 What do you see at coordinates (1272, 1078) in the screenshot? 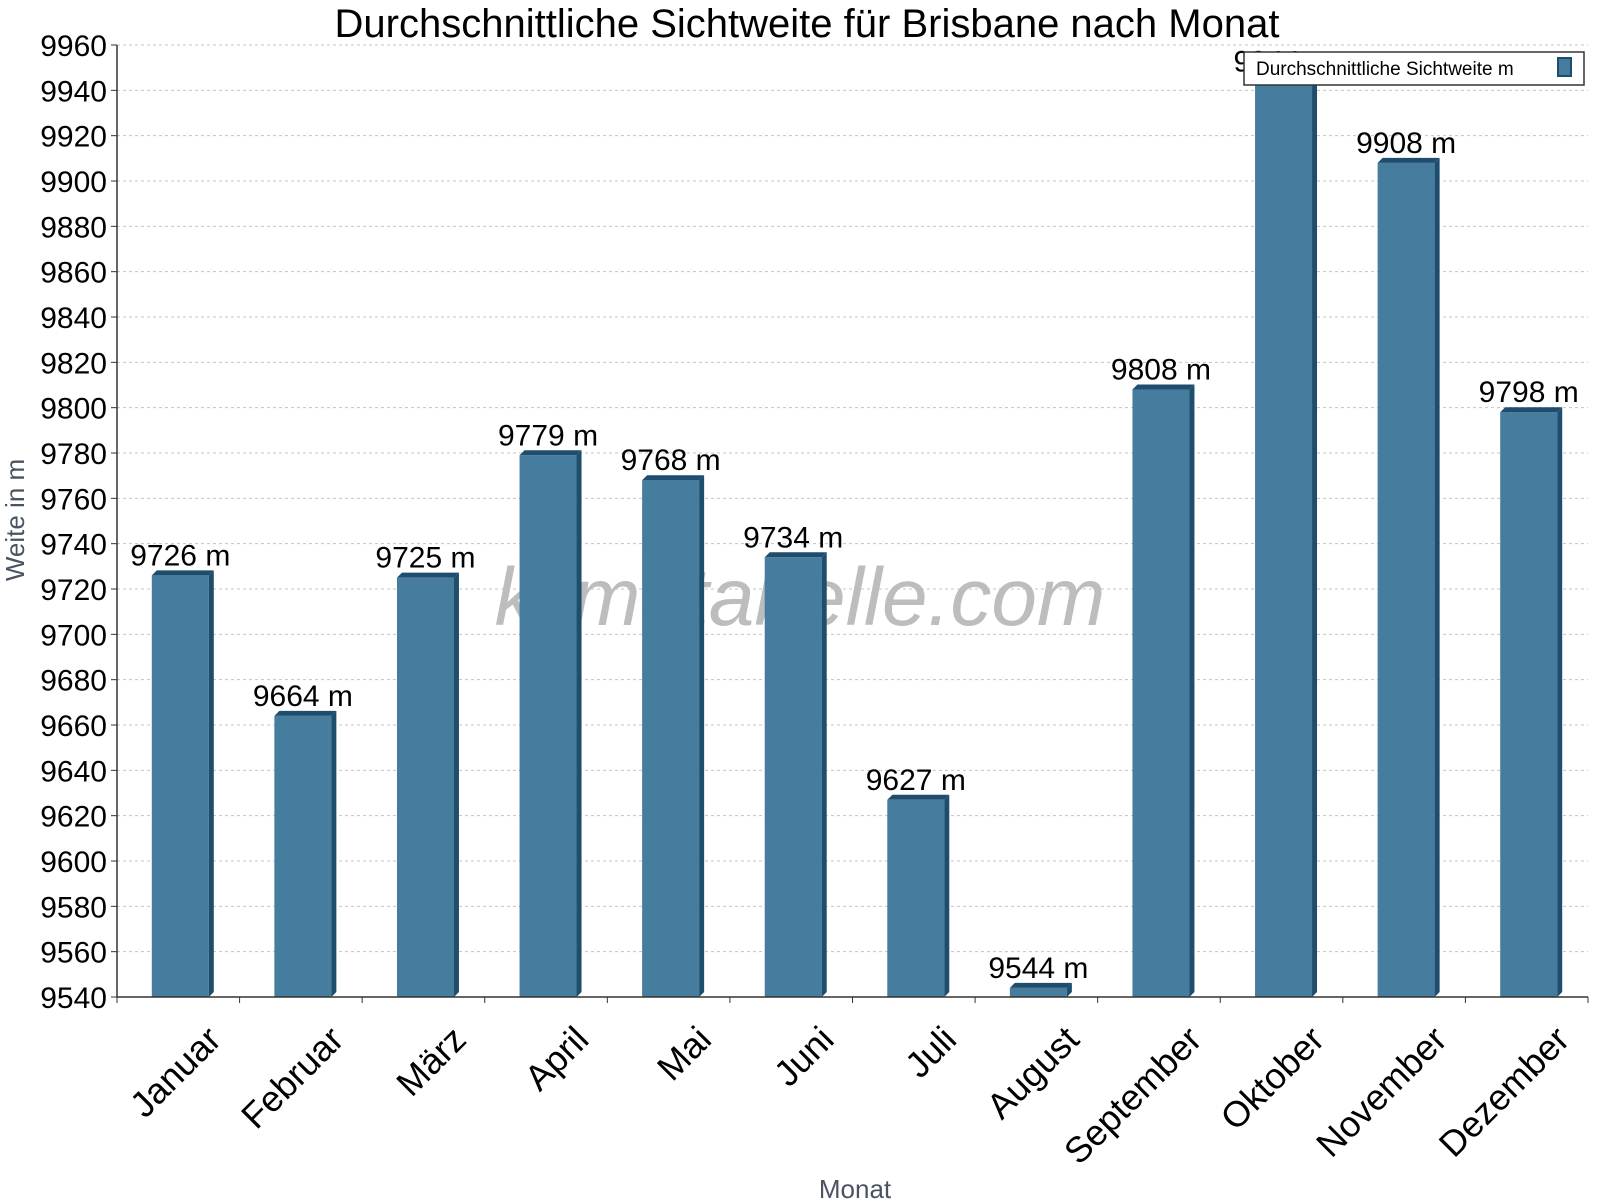
I see `x-tick-label: Oktober` at bounding box center [1272, 1078].